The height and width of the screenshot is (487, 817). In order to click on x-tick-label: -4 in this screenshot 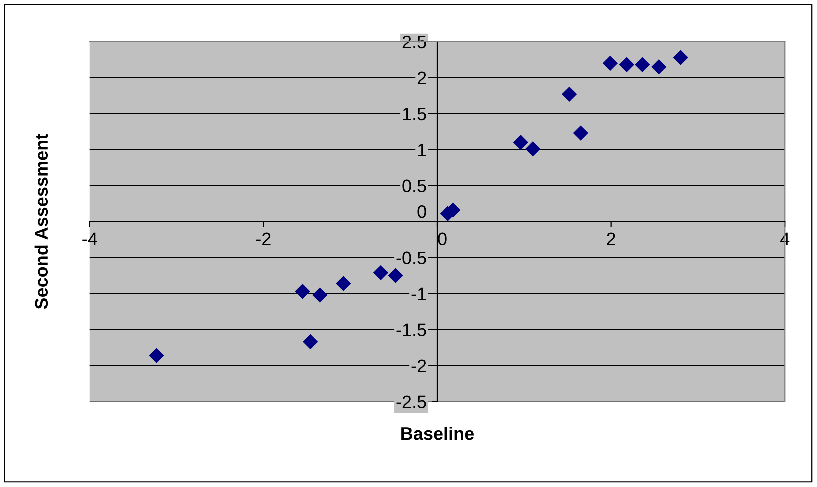, I will do `click(90, 239)`.